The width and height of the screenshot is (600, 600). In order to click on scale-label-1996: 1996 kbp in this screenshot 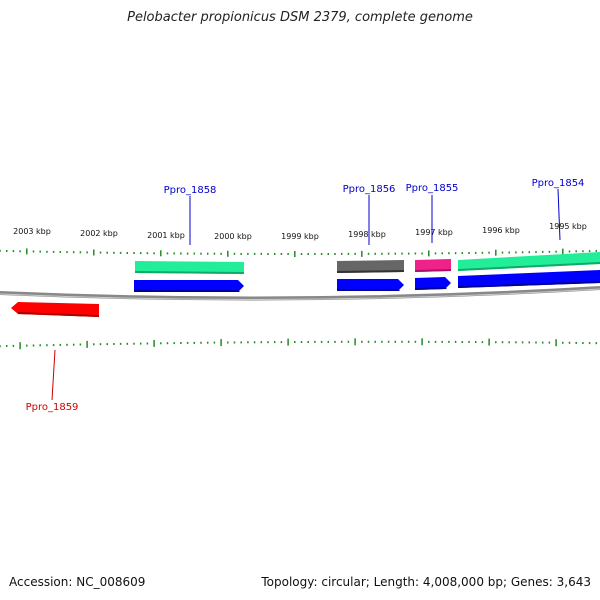, I will do `click(501, 230)`.